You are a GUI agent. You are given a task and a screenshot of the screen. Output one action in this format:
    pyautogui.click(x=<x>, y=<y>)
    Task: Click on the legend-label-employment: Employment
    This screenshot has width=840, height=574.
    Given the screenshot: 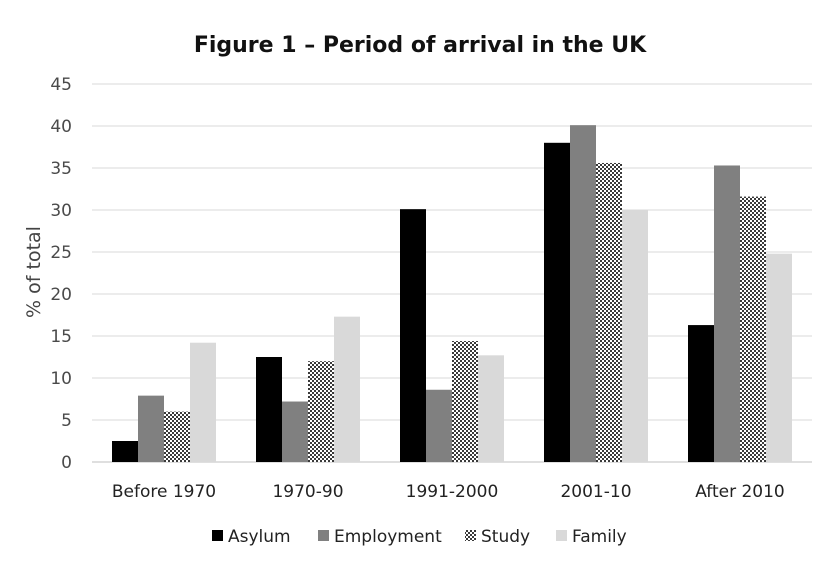 What is the action you would take?
    pyautogui.click(x=388, y=537)
    